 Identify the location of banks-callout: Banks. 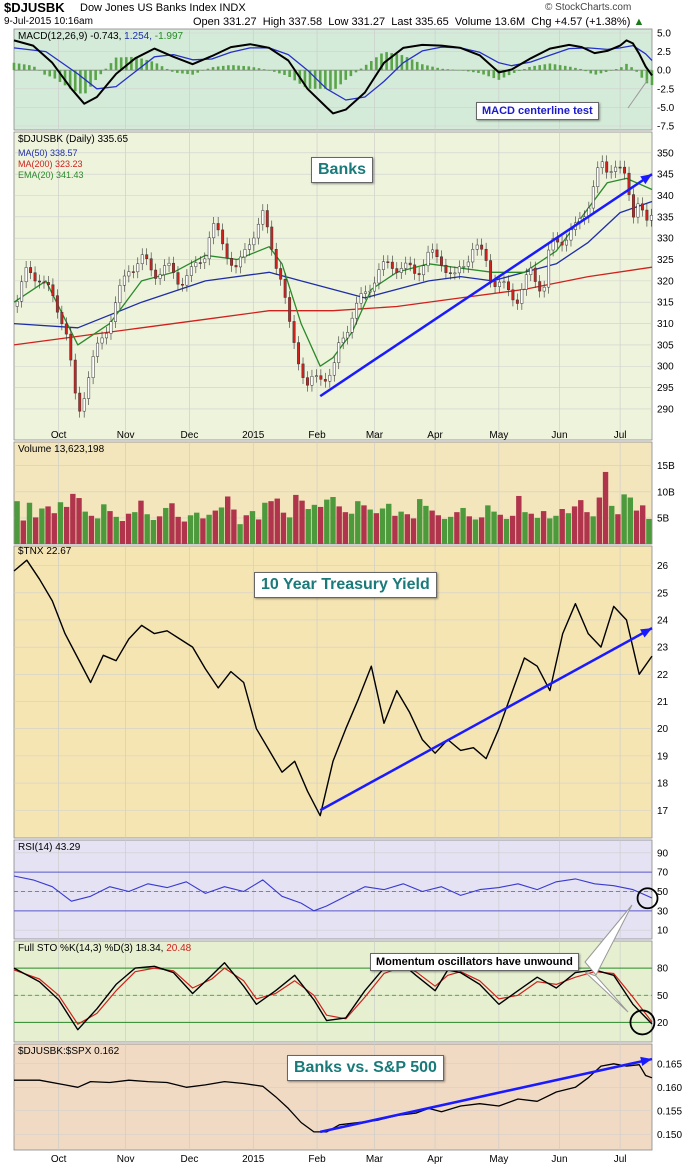
(342, 170).